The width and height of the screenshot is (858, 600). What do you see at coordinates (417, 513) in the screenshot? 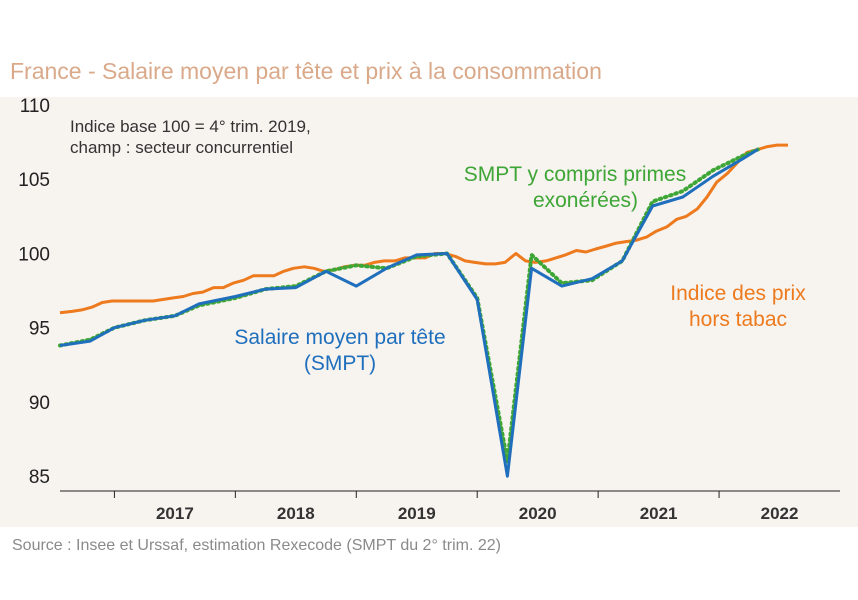
I see `x-tick-label: 2019` at bounding box center [417, 513].